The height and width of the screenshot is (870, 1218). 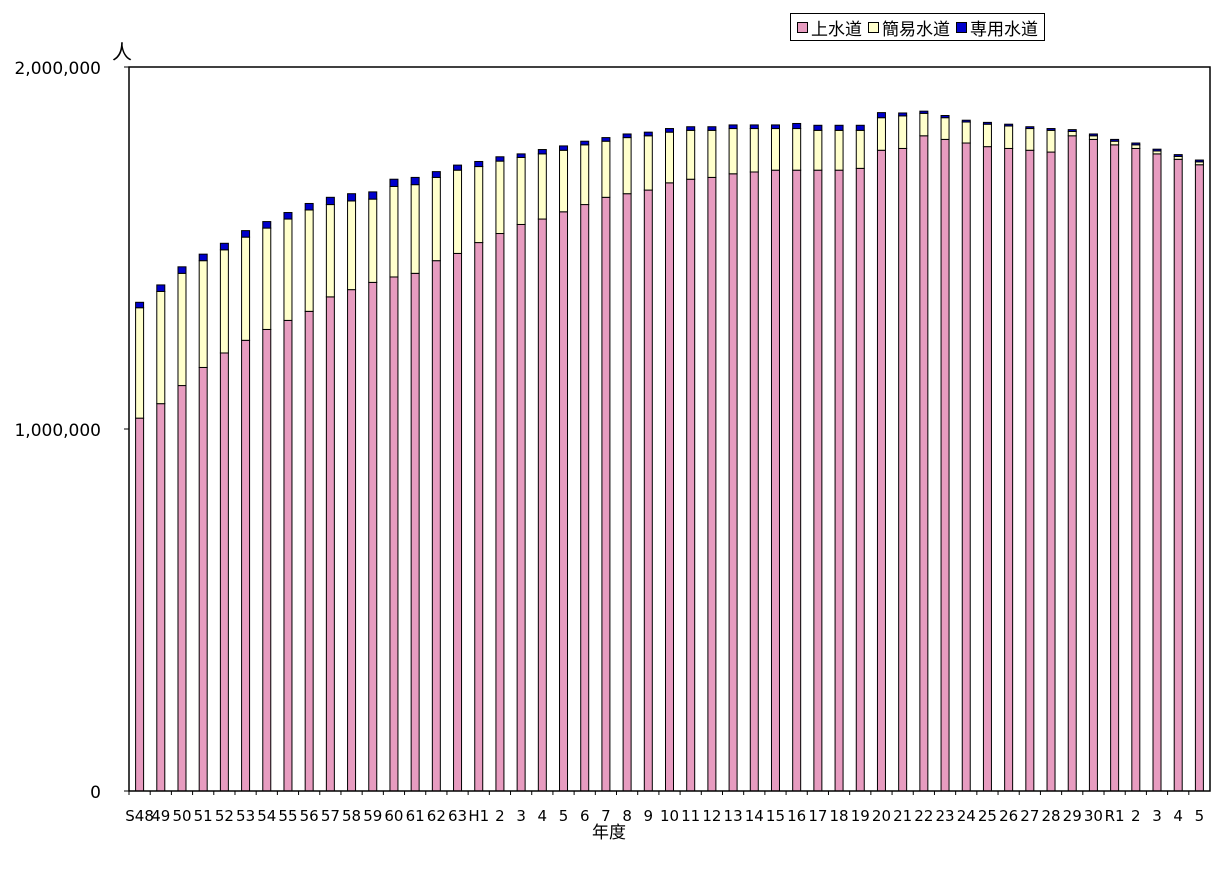 What do you see at coordinates (829, 27) in the screenshot?
I see `legend-item-joshuido: 上水道` at bounding box center [829, 27].